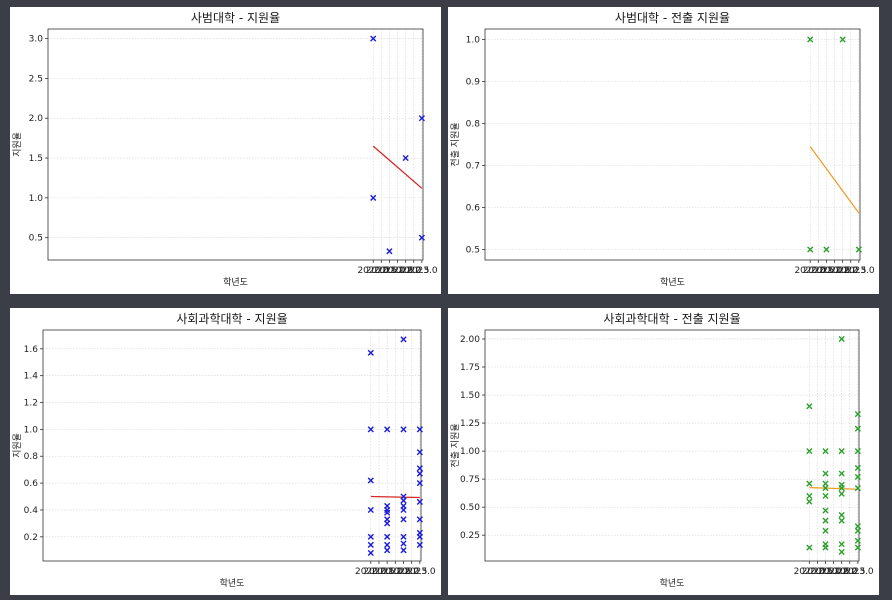 This screenshot has width=892, height=600. What do you see at coordinates (473, 125) in the screenshot?
I see `y-tick-label: 0.8` at bounding box center [473, 125].